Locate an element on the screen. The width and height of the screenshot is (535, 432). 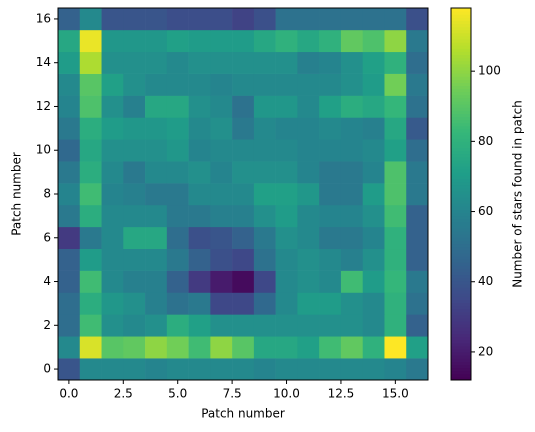
y-tick-label: 0 is located at coordinates (47, 369).